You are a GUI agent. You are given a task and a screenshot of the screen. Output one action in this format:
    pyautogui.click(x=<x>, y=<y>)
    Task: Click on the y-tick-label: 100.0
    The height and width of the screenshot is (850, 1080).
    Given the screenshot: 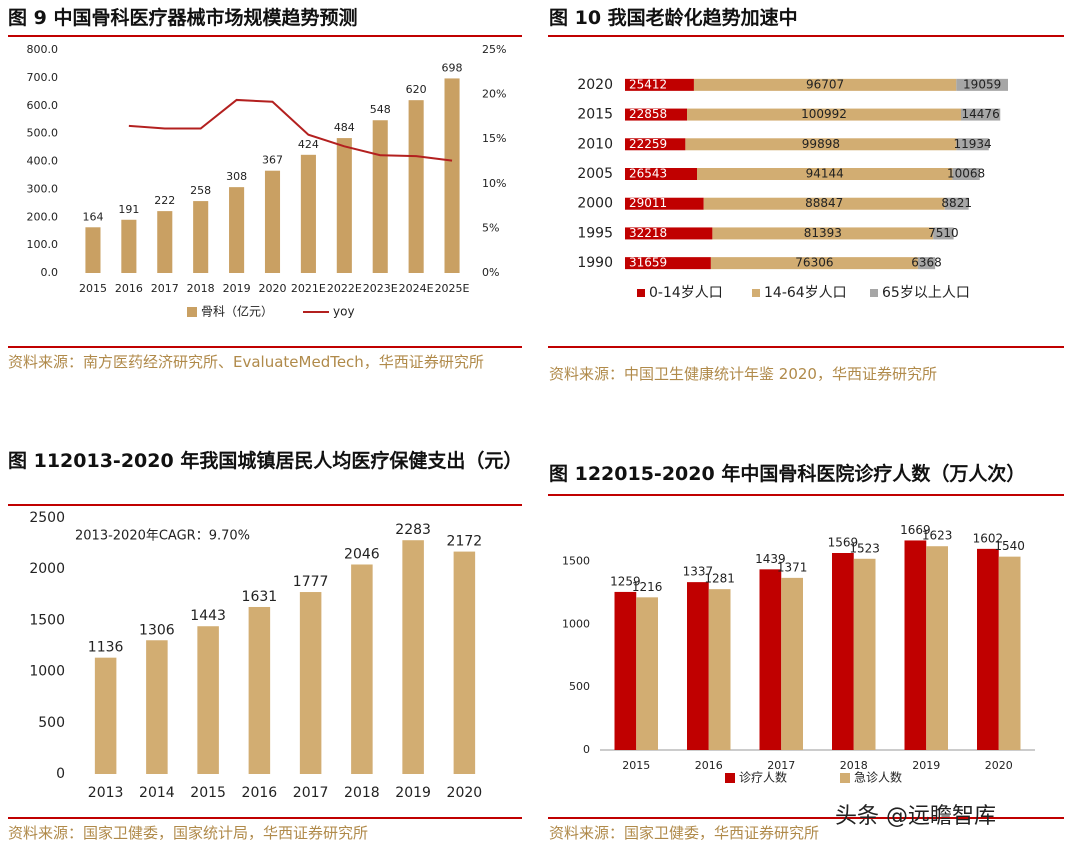 What is the action you would take?
    pyautogui.click(x=43, y=244)
    